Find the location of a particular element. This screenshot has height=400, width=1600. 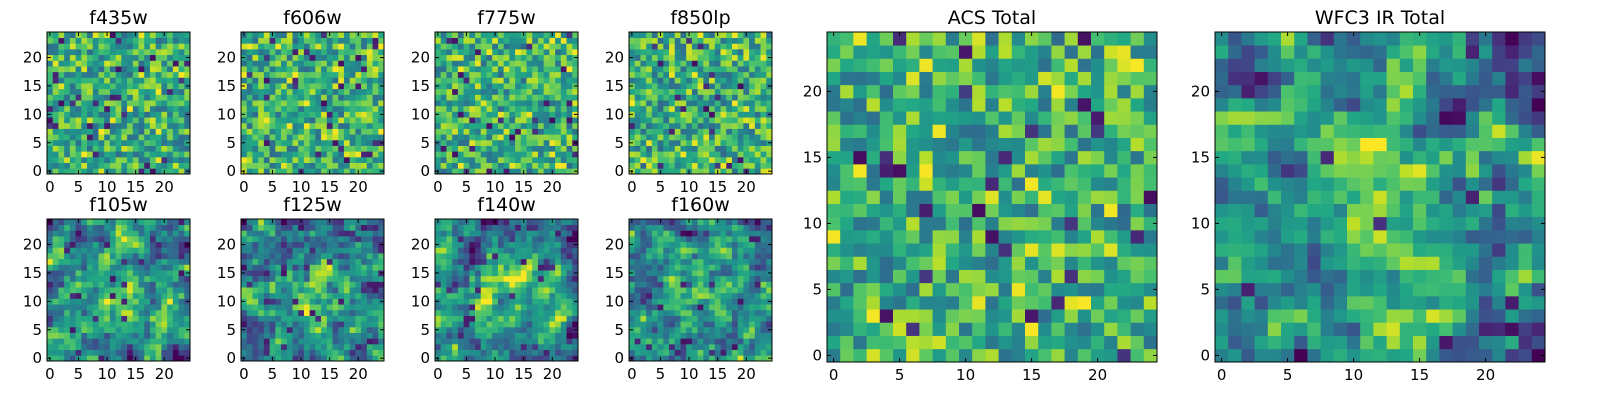

y-tick-label: 0 is located at coordinates (425, 358).